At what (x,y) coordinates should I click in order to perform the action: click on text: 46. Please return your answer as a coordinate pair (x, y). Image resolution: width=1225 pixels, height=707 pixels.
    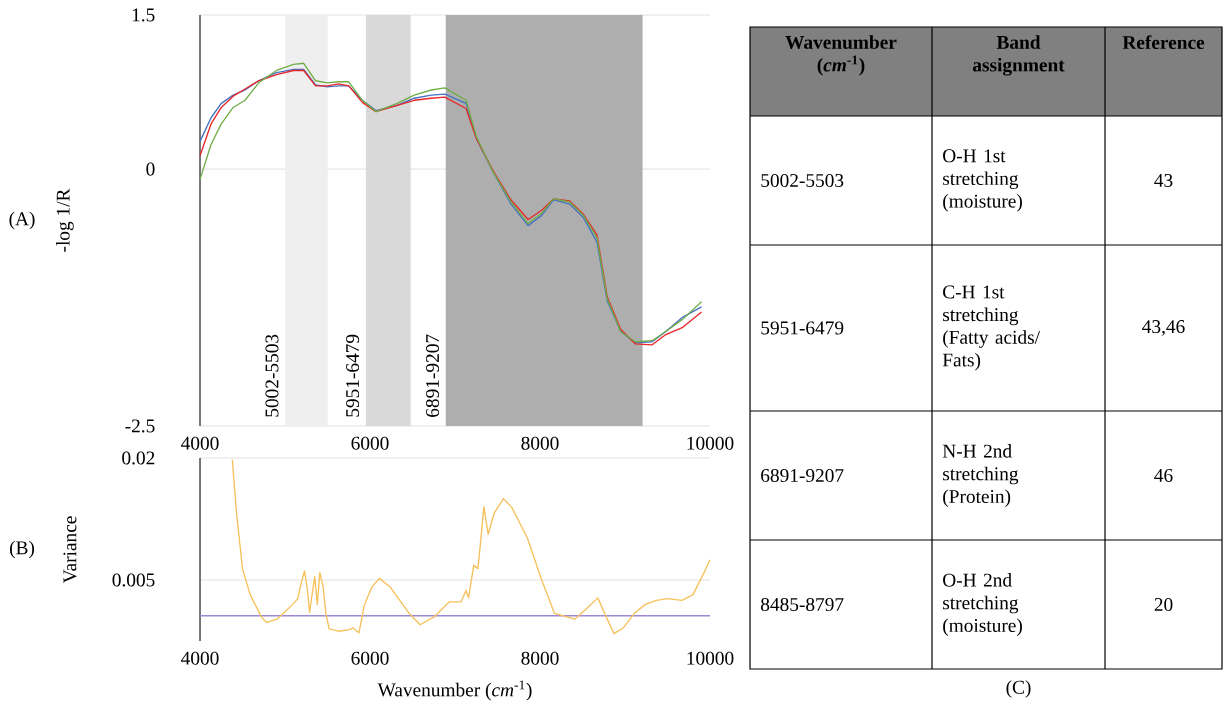
    Looking at the image, I should click on (1163, 475).